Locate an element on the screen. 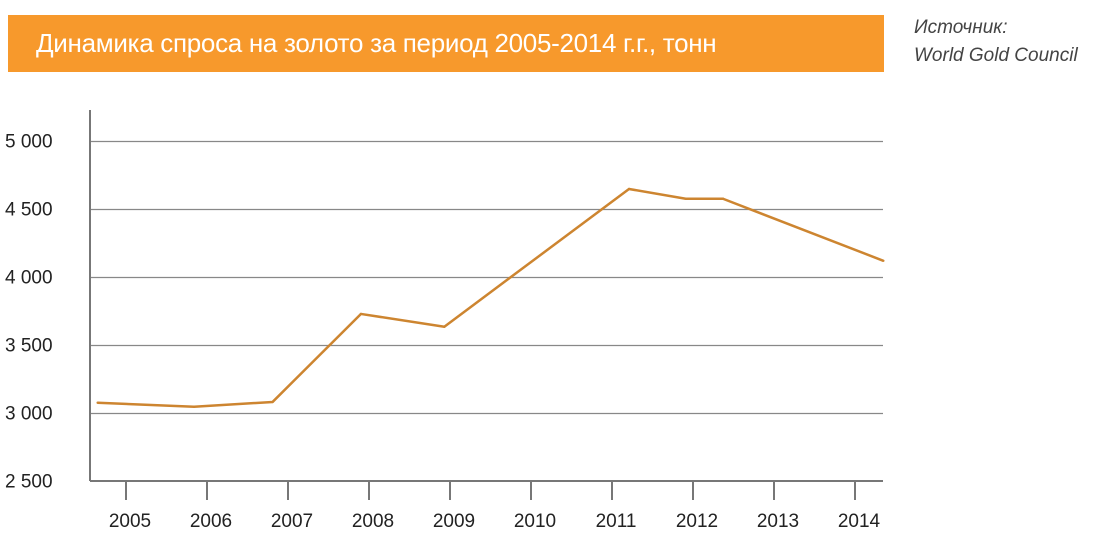 This screenshot has width=1117, height=546. x-tick-label: 2014 is located at coordinates (859, 521).